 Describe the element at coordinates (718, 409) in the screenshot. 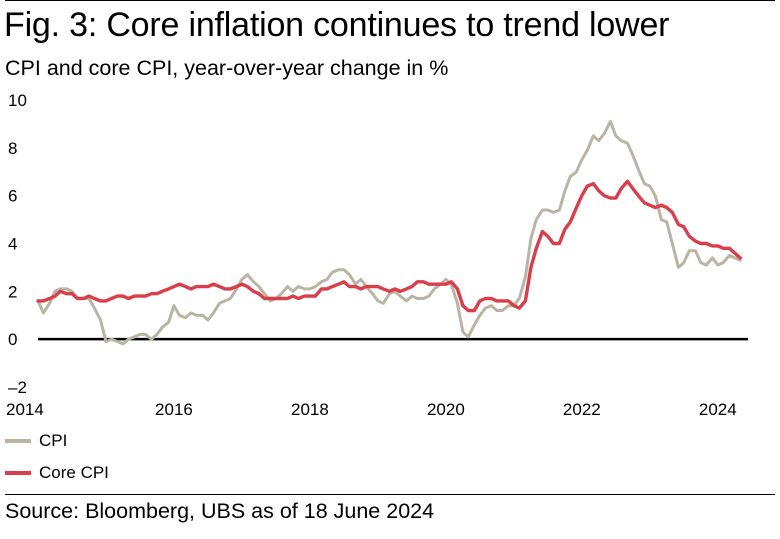

I see `x-tick-label: 2024` at that location.